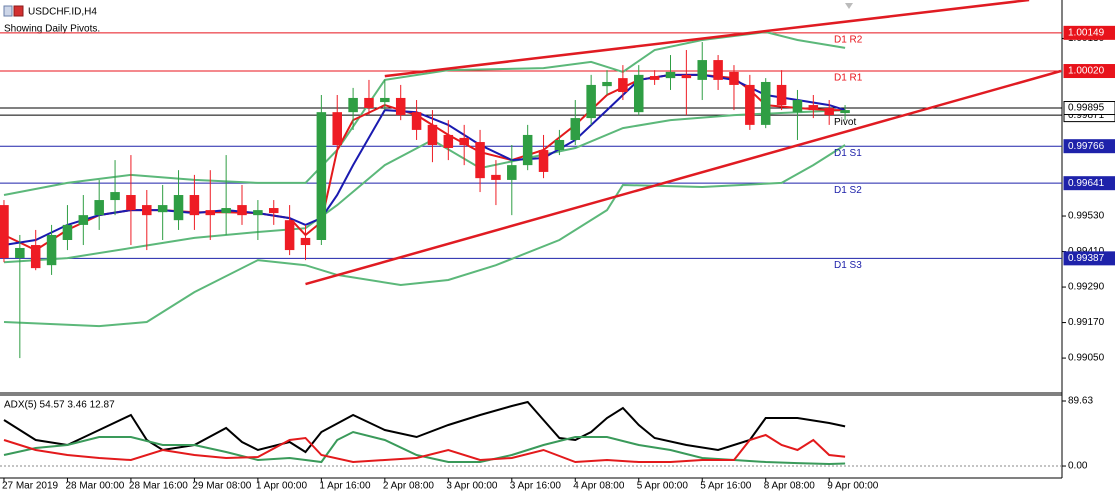 This screenshot has width=1115, height=495. What do you see at coordinates (1086, 216) in the screenshot?
I see `y-tick-label: 0.99530` at bounding box center [1086, 216].